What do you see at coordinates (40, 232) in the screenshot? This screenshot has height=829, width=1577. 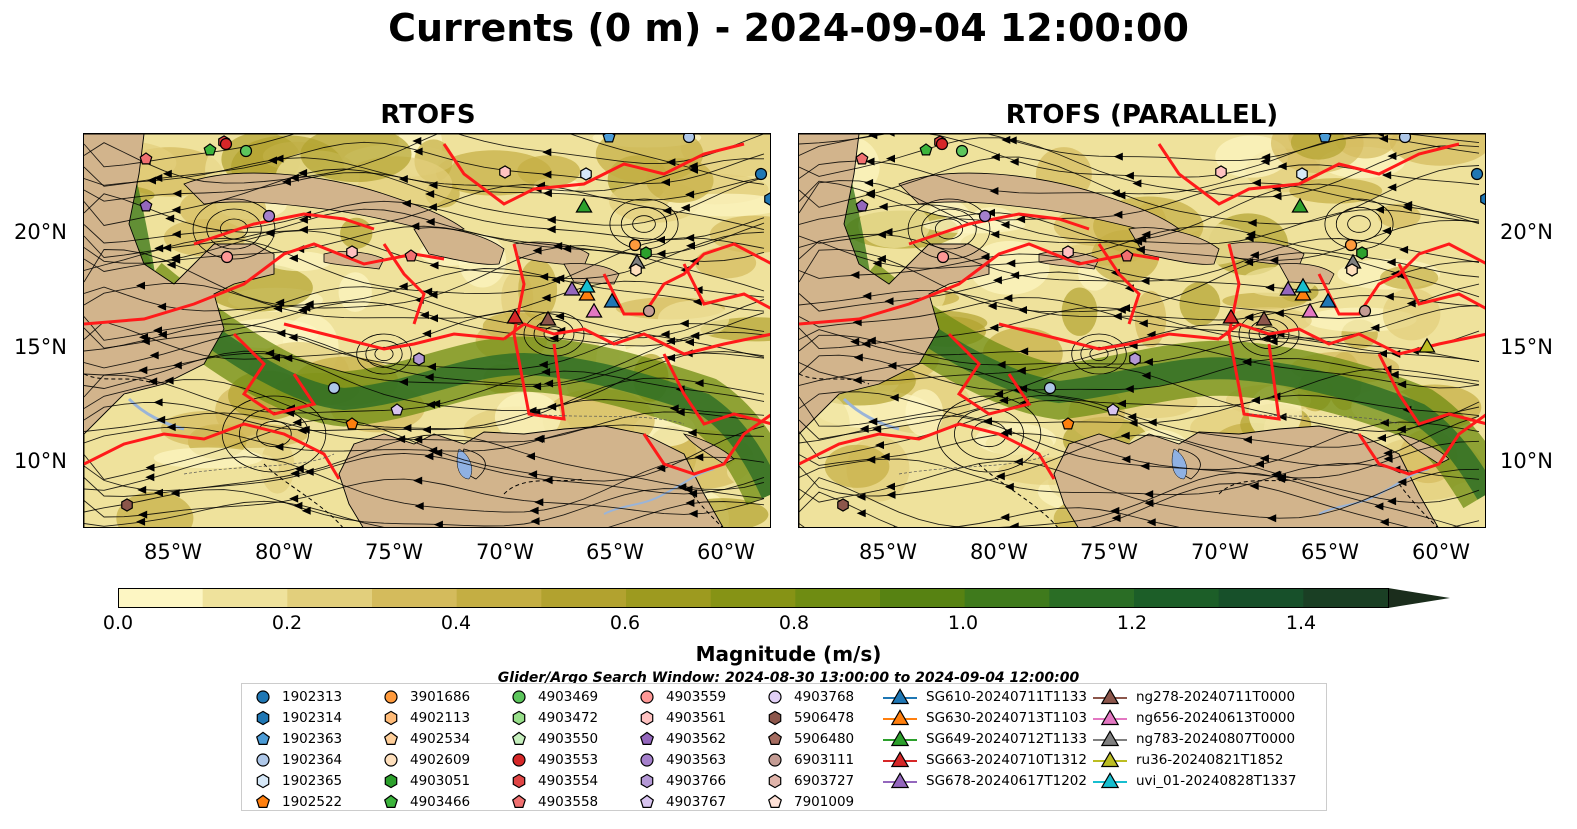 I see `lat-tick-20-left: 20°N` at bounding box center [40, 232].